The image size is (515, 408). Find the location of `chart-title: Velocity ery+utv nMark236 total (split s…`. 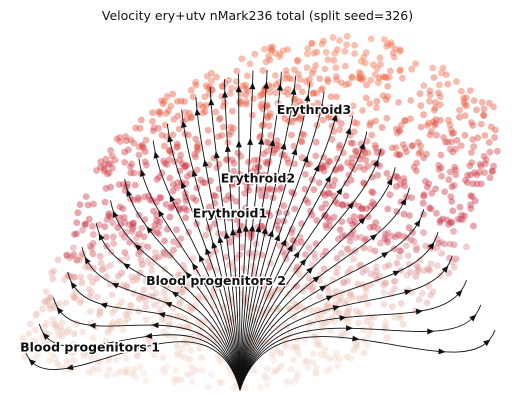

chart-title: Velocity ery+utv nMark236 total (split s… is located at coordinates (257, 15).